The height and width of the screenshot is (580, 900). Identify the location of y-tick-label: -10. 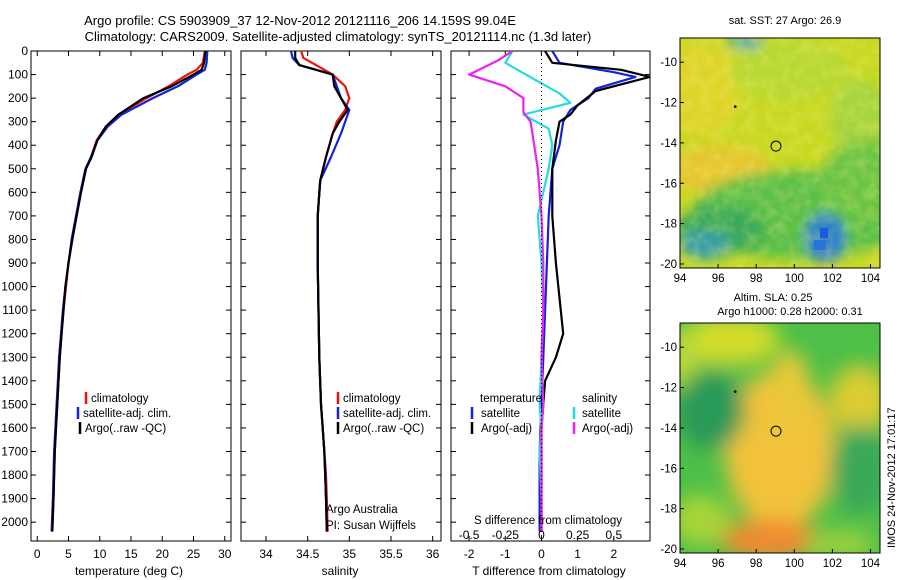
(668, 63).